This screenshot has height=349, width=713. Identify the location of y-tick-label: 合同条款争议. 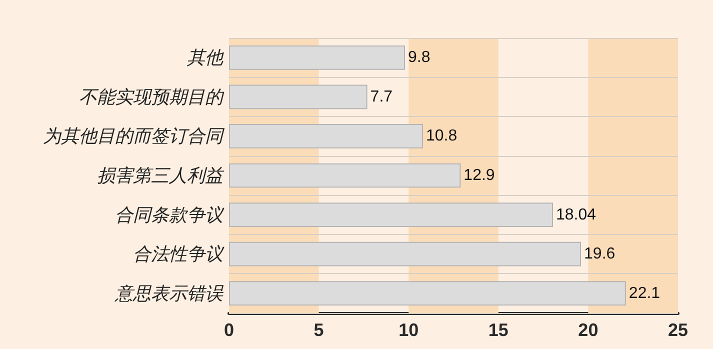
(170, 214).